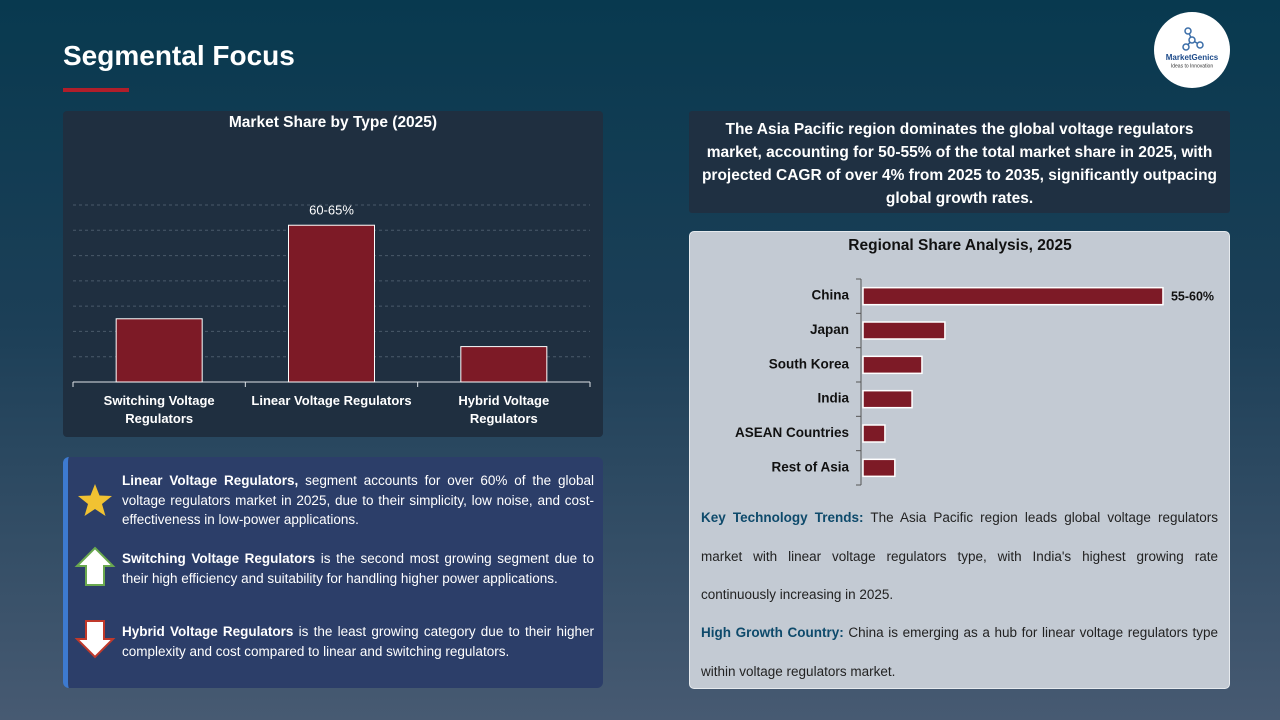 The image size is (1280, 720). I want to click on note-icons, so click(95, 571).